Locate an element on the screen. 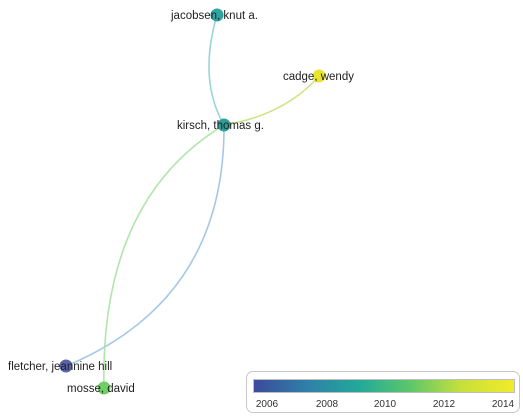 The width and height of the screenshot is (523, 417). legend-tick-2014: 2014 is located at coordinates (503, 404).